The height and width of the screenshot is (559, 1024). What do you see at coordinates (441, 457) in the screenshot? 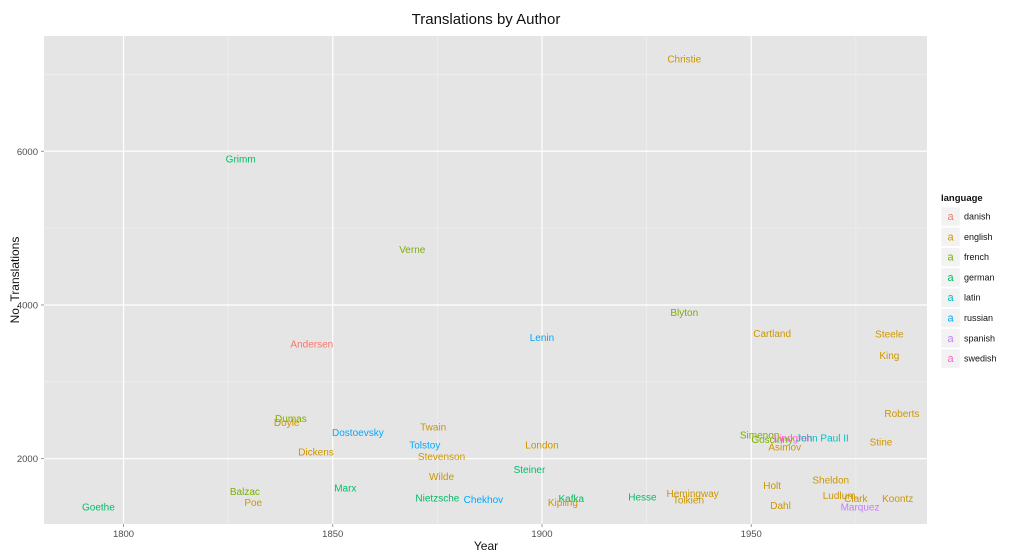
I see `author-point-label: Stevenson` at bounding box center [441, 457].